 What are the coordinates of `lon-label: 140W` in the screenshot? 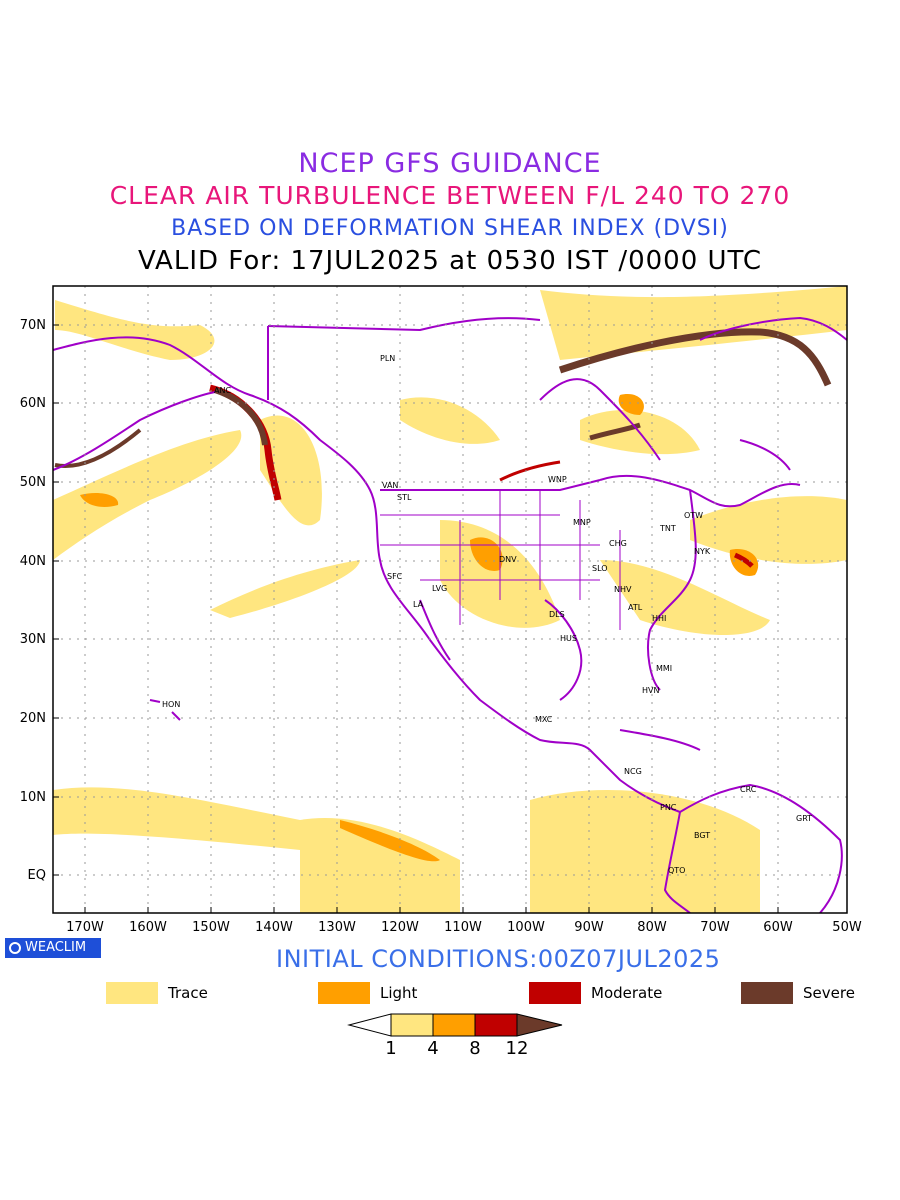 It's located at (274, 927).